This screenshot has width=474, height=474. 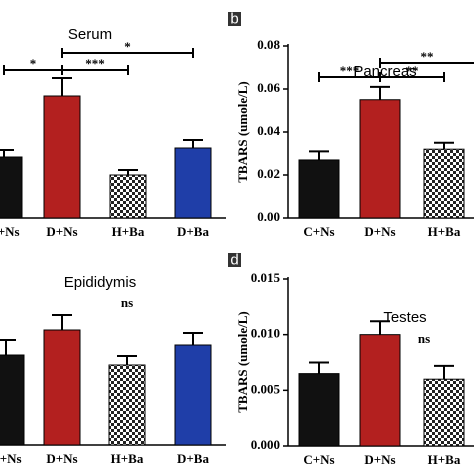 I want to click on panel-letter: d, so click(x=234, y=259).